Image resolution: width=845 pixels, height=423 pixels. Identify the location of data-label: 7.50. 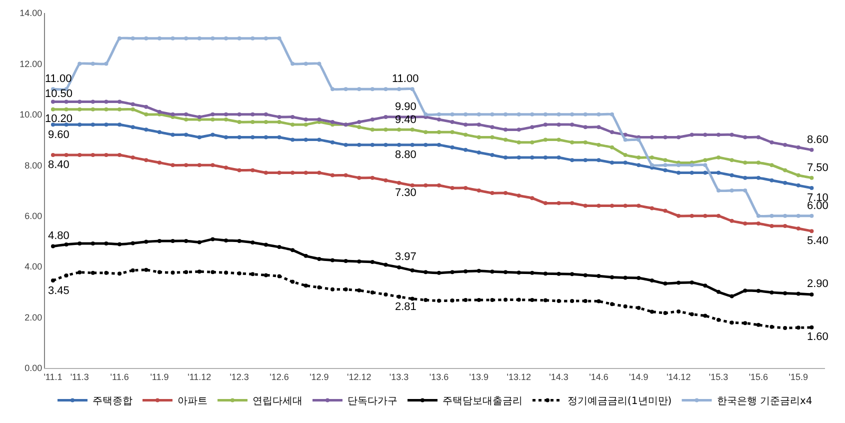
(817, 168).